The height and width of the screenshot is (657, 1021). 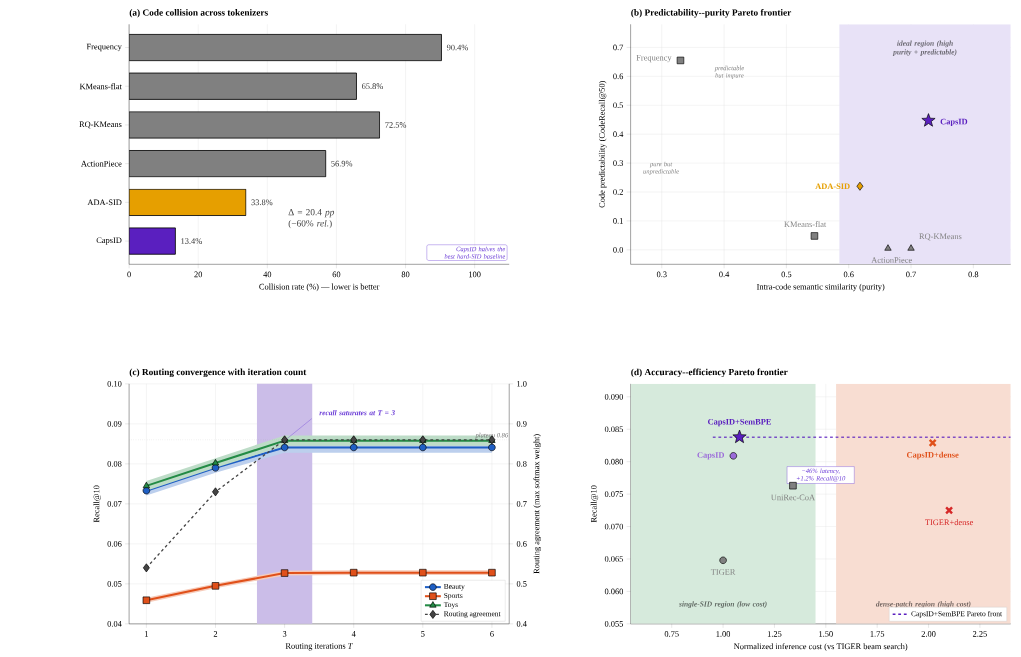 I want to click on y-tick-label: 0.1, so click(x=618, y=220).